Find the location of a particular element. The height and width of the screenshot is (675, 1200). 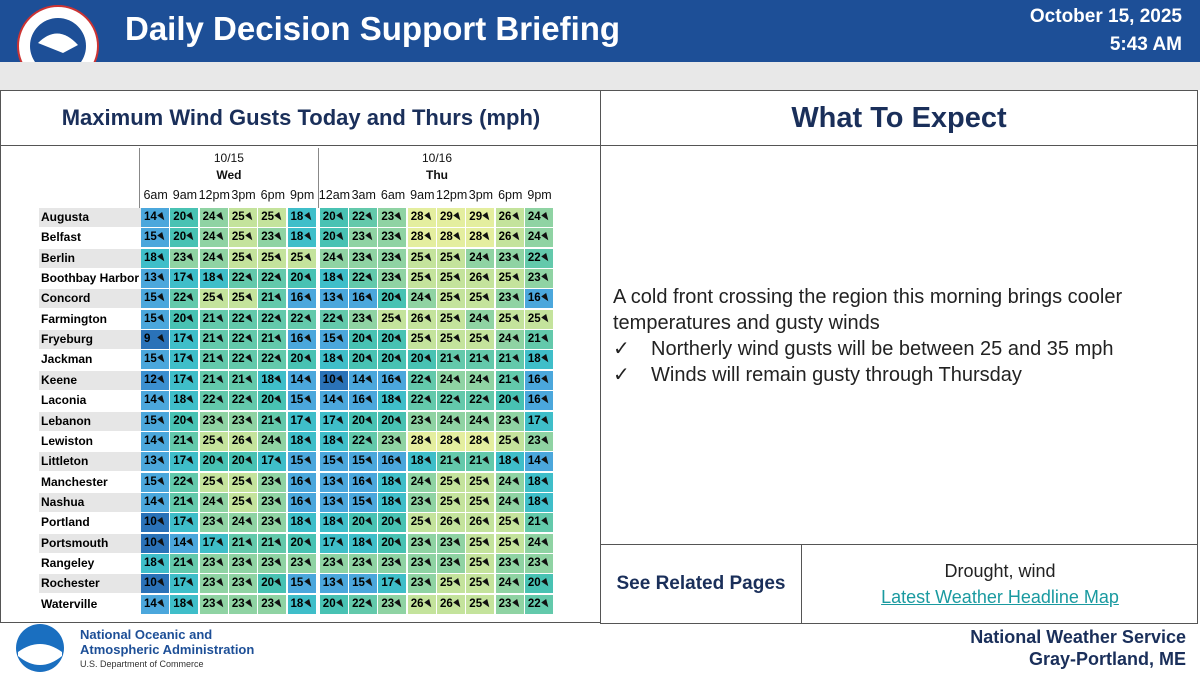

location-name: Berlin is located at coordinates (91, 258).